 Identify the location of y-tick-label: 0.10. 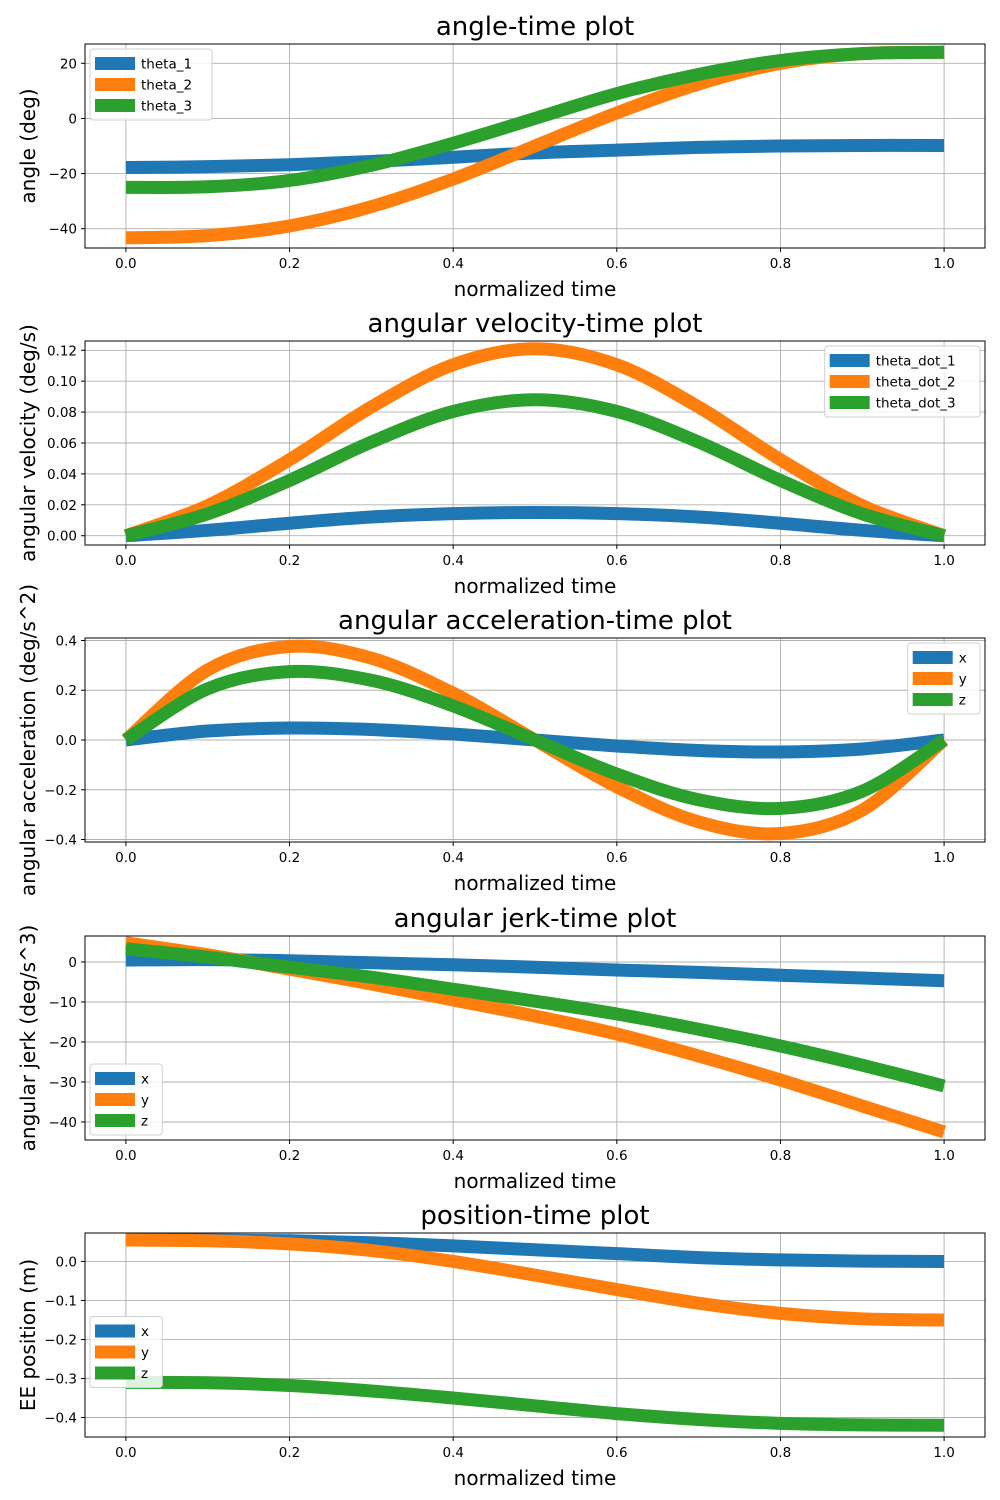
(62, 382).